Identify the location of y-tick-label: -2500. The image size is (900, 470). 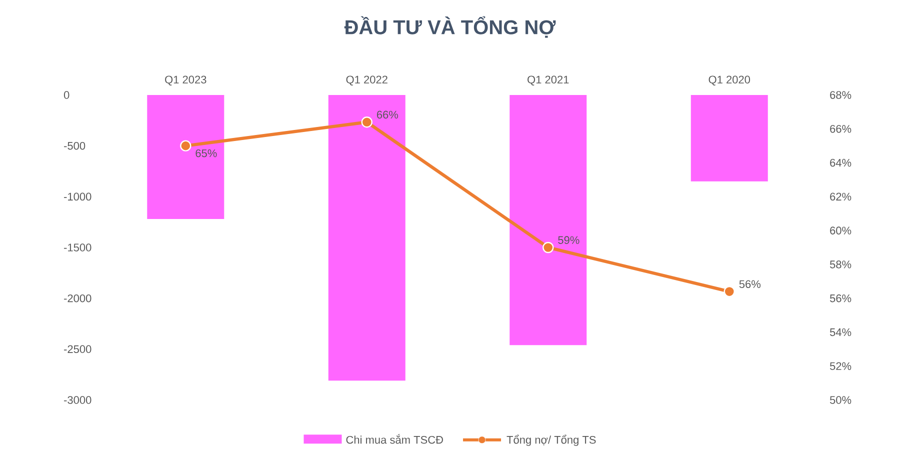
(78, 349).